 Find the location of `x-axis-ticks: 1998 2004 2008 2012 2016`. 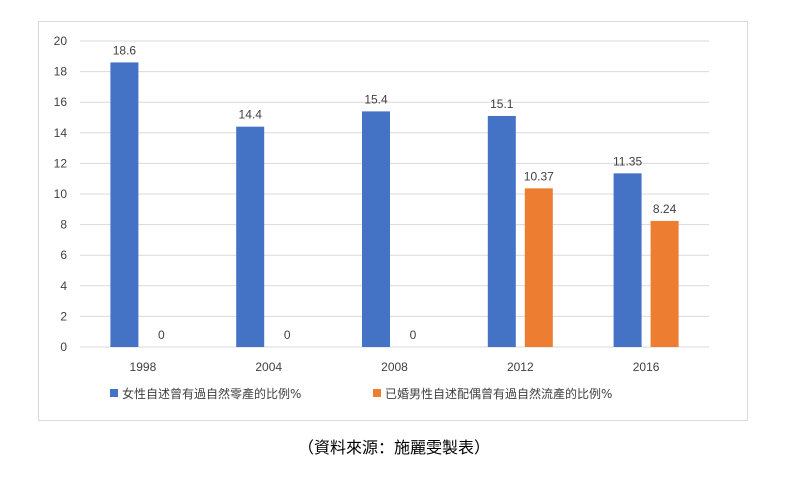

x-axis-ticks: 1998 2004 2008 2012 2016 is located at coordinates (395, 367).